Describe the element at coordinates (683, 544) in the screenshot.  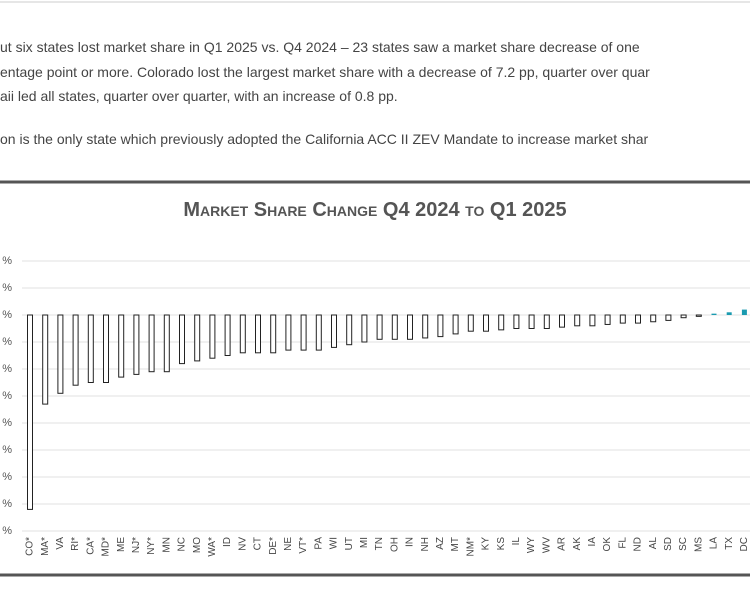
I see `x-tick-label: SC` at that location.